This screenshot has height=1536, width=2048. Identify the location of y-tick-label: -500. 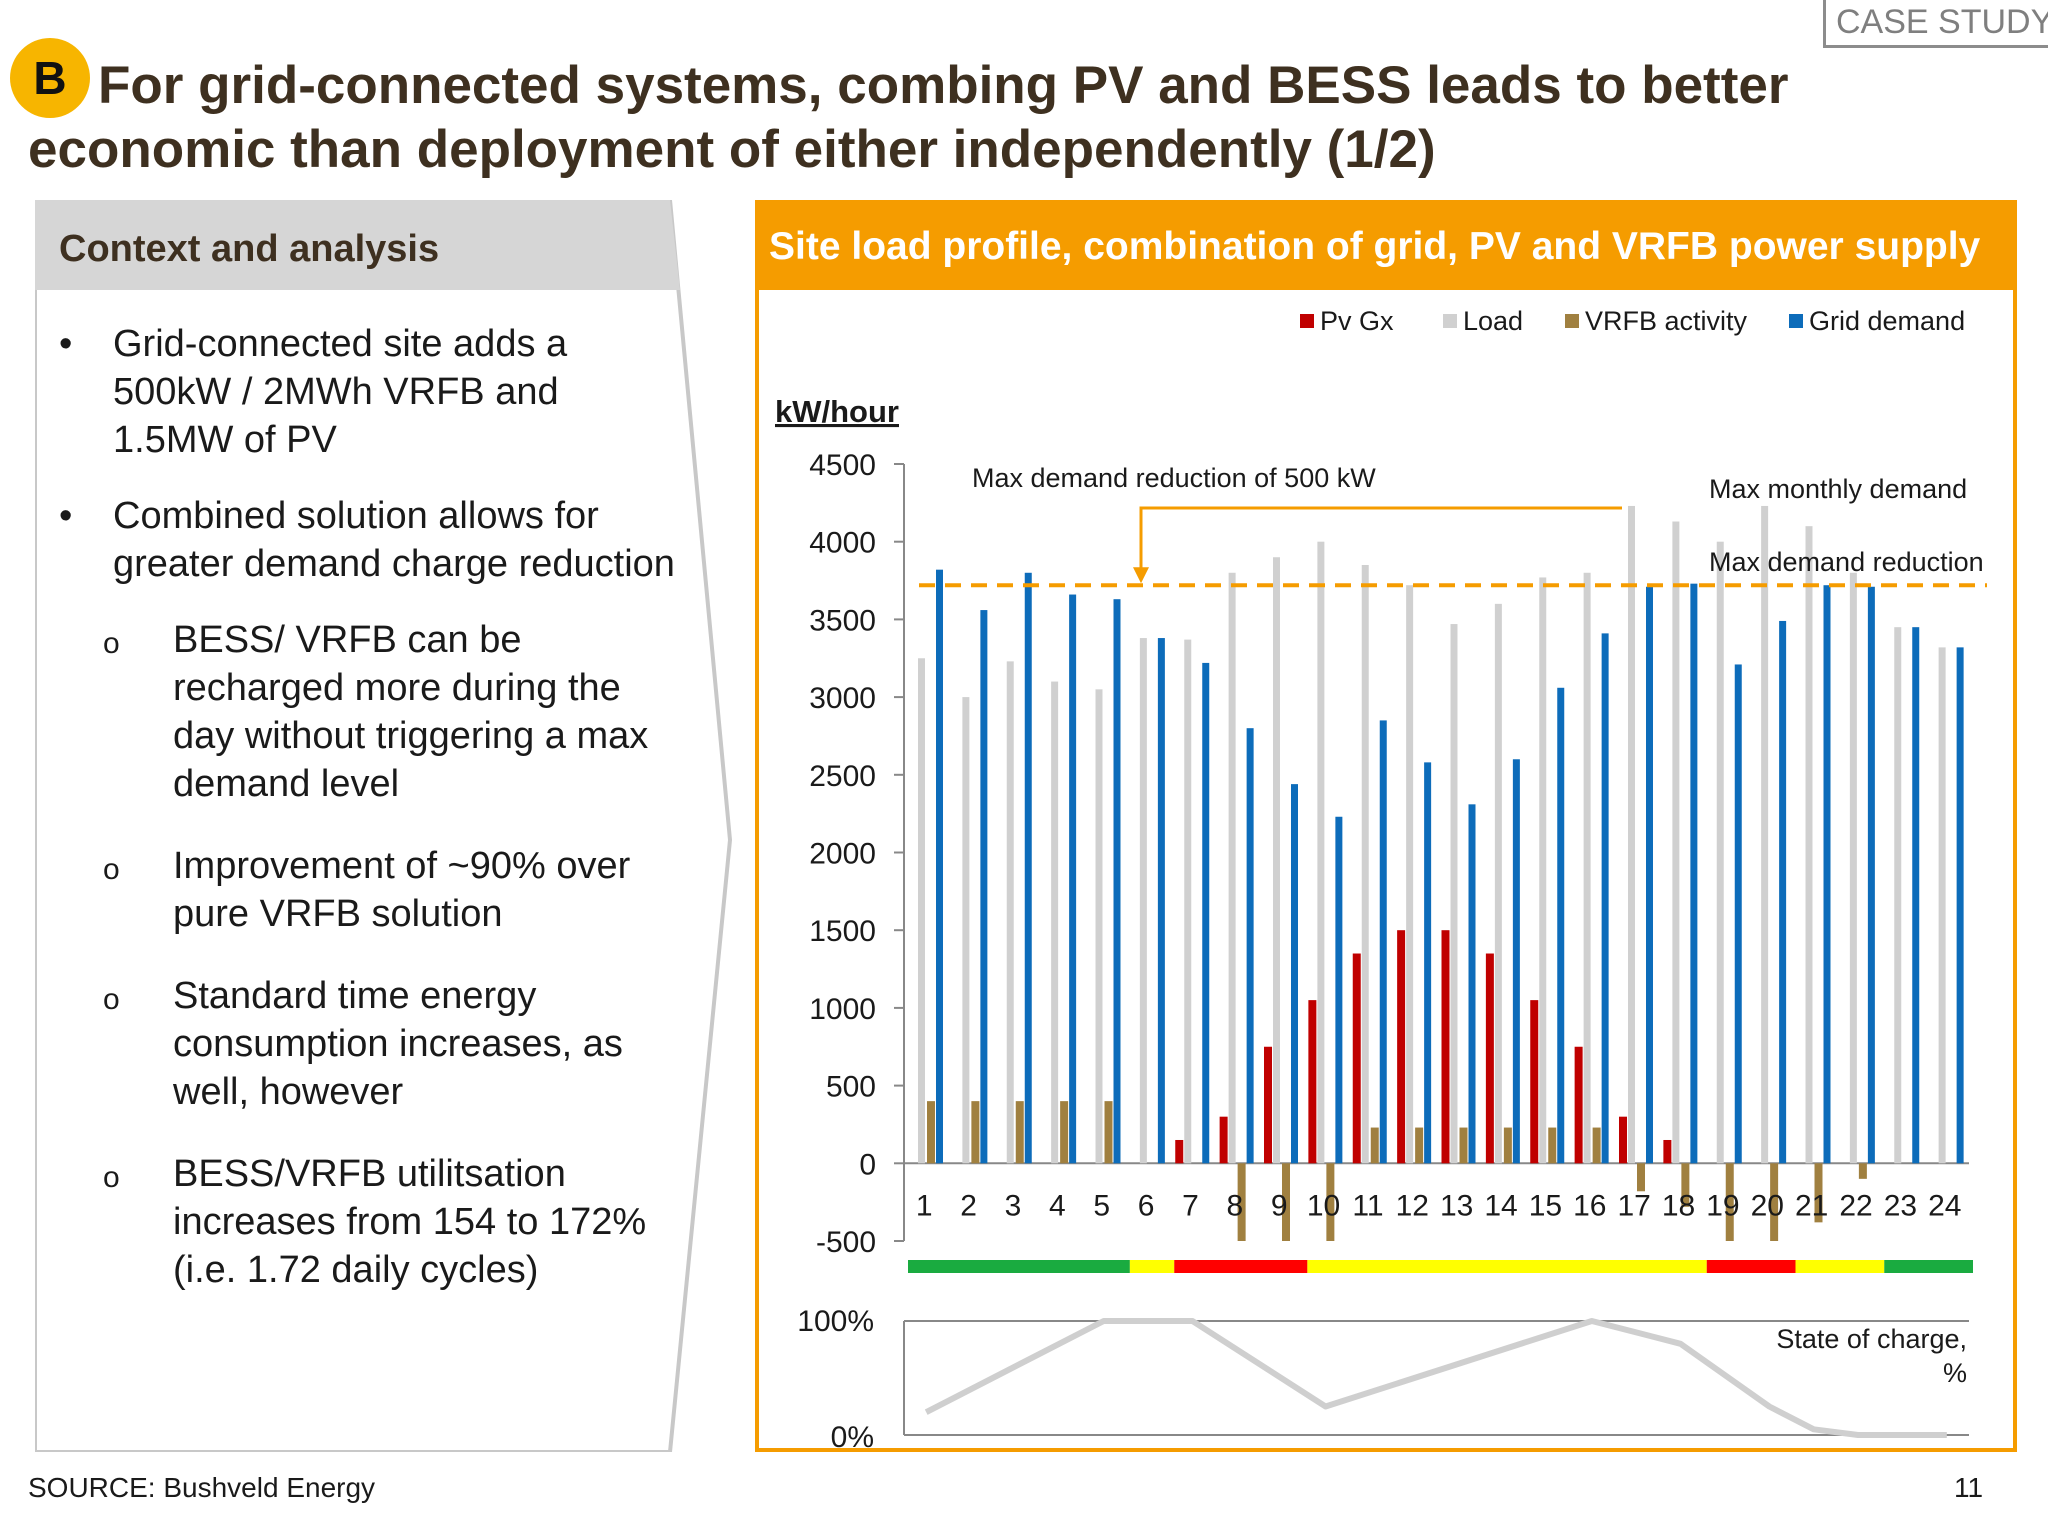
(846, 1242).